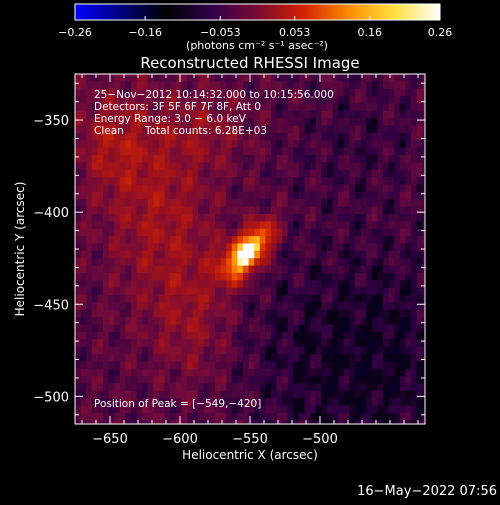  I want to click on colorbar-tick-label: 0.16, so click(370, 32).